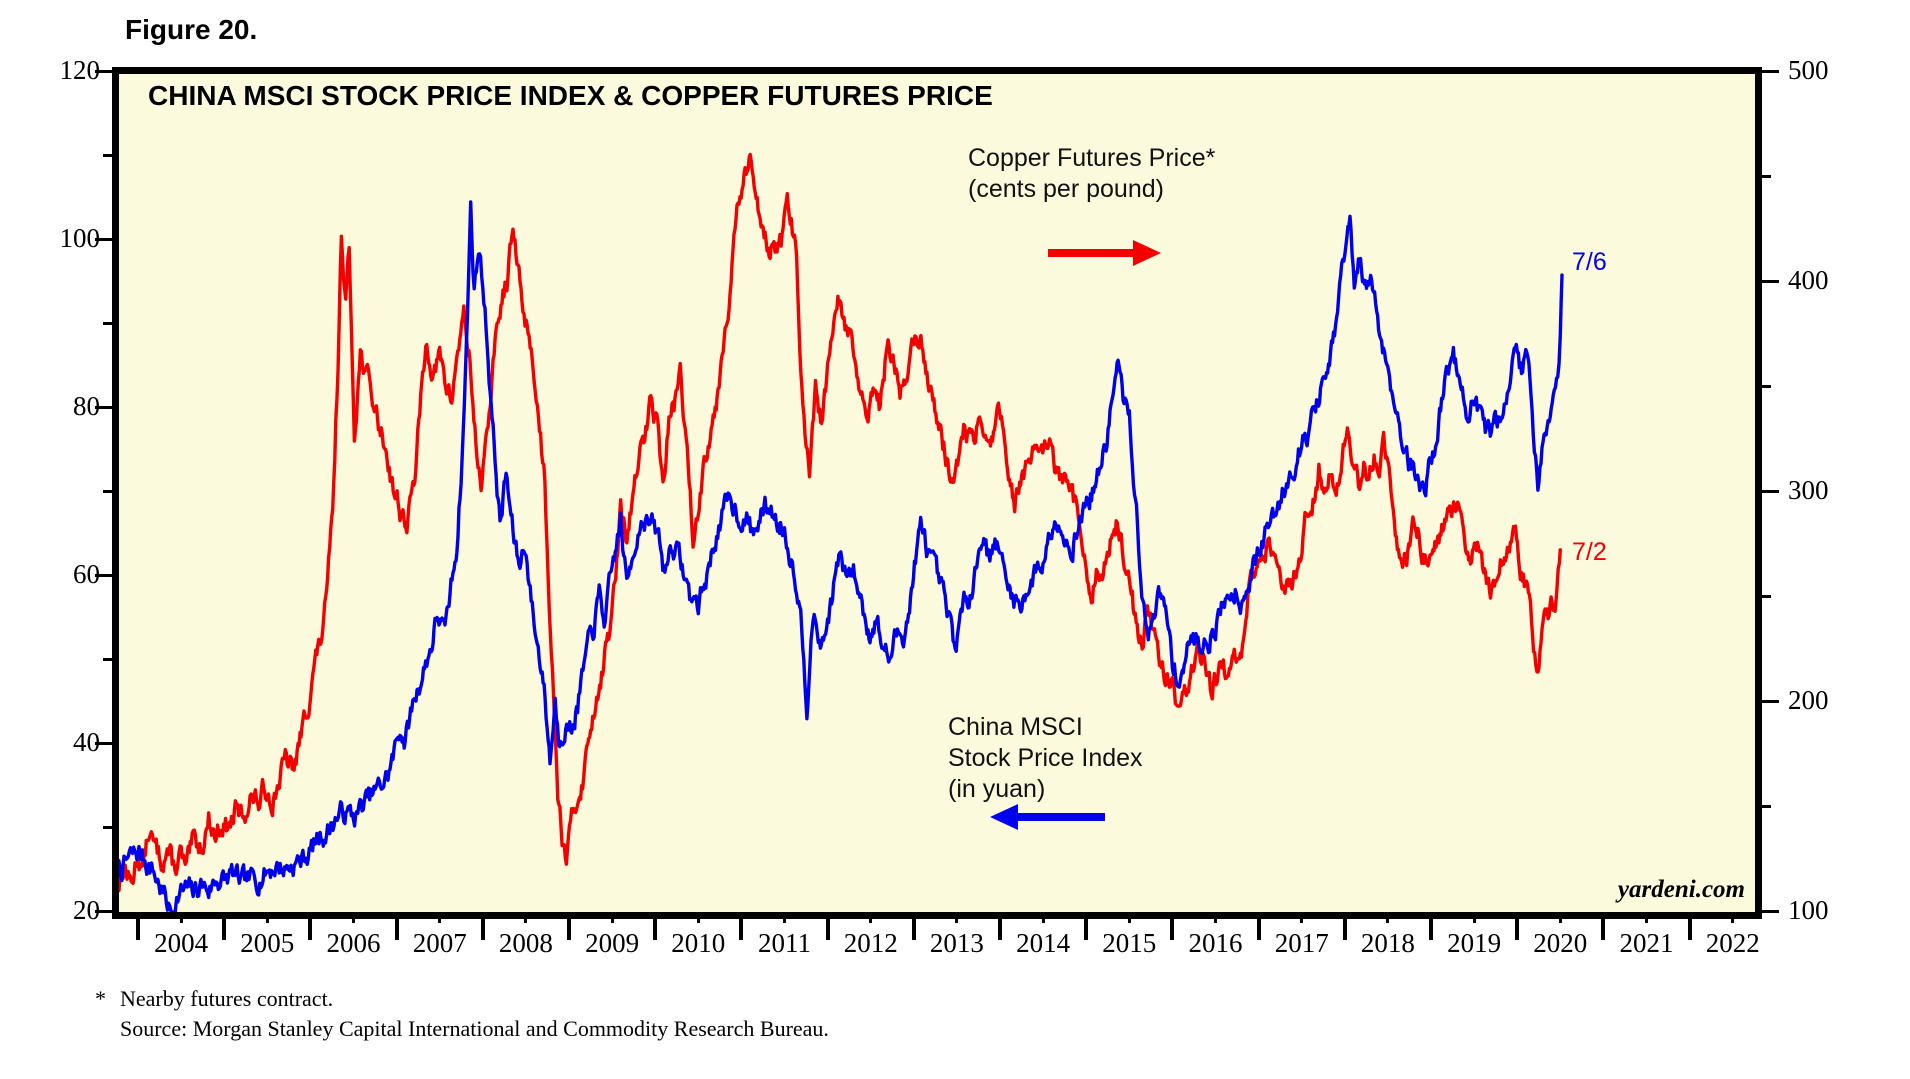 The height and width of the screenshot is (1079, 1910). I want to click on china-annotation: China MSCI Stock Price Index (in yuan), so click(1045, 758).